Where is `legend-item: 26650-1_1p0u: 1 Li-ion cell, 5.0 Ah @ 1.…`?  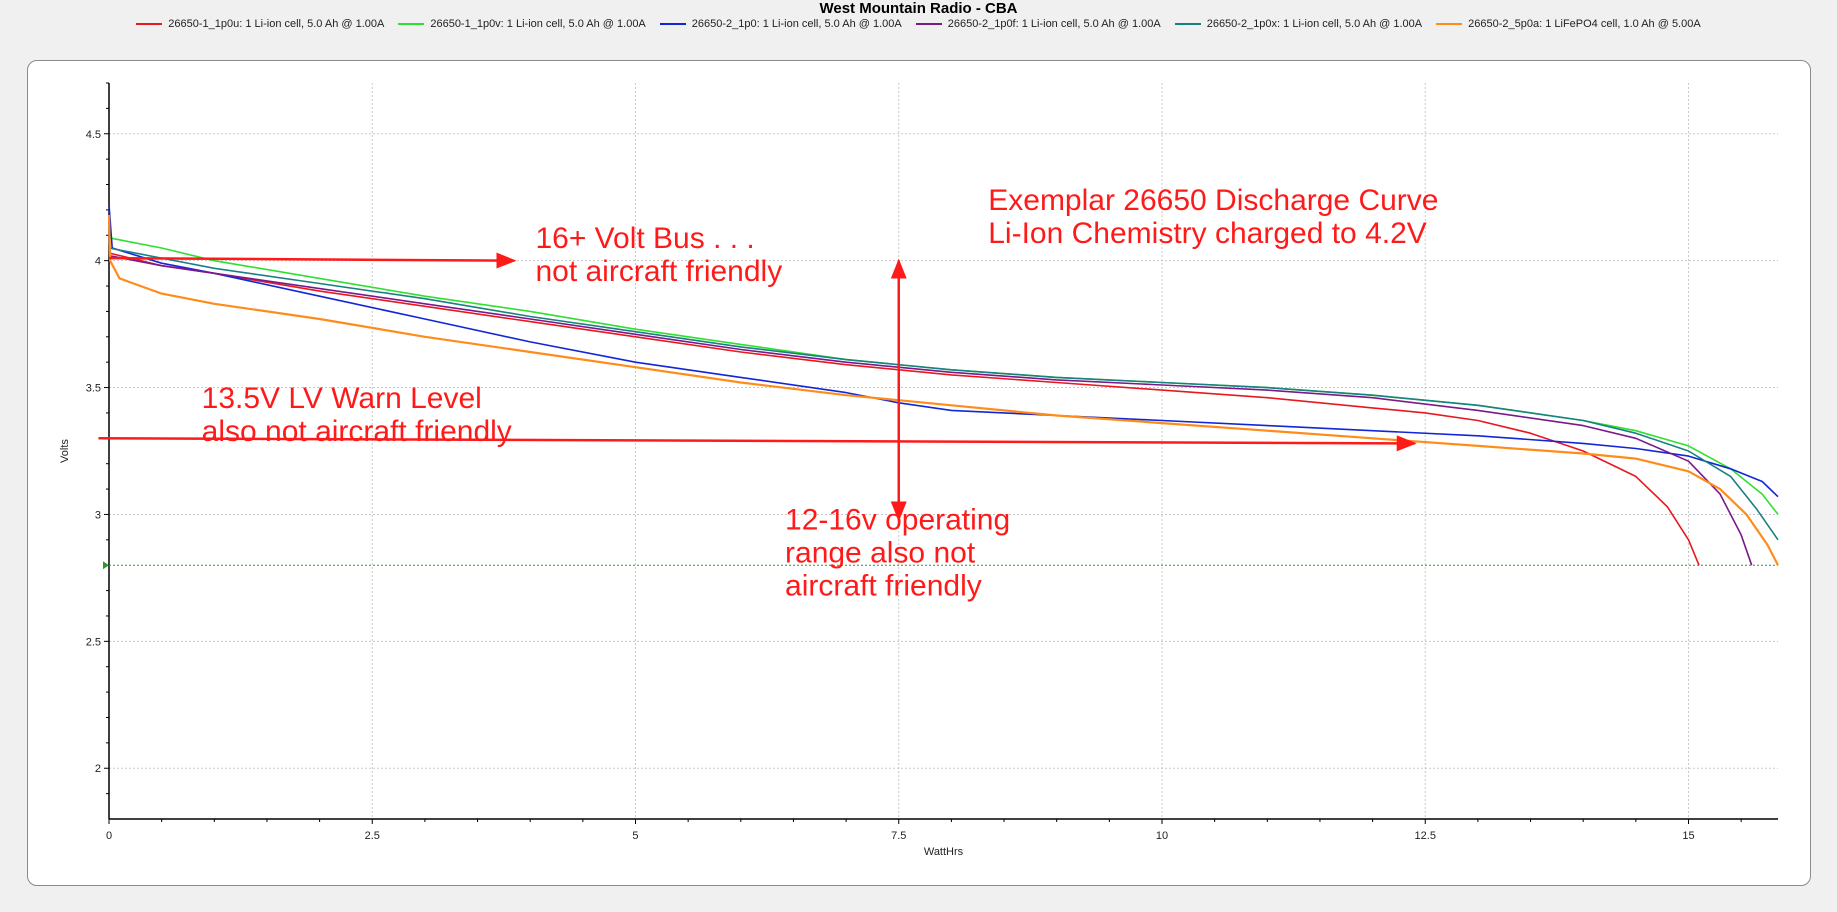
legend-item: 26650-1_1p0u: 1 Li-ion cell, 5.0 Ah @ 1.… is located at coordinates (260, 24).